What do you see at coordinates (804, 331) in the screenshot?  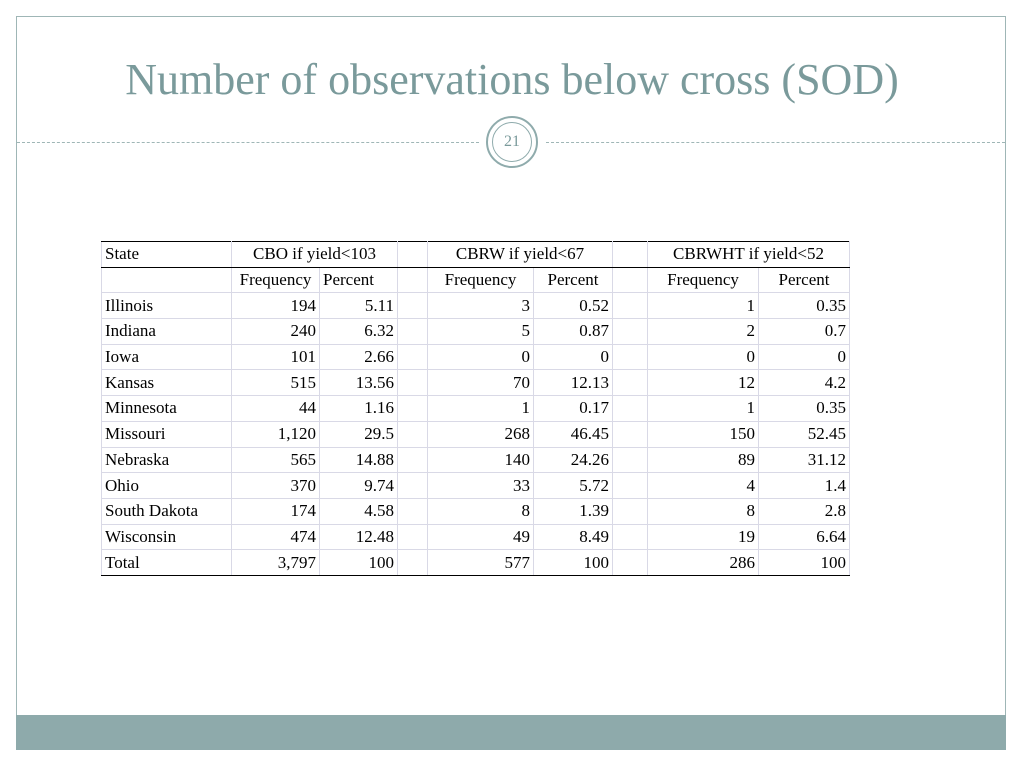 I see `cbrwht-percent-cell: 0.7` at bounding box center [804, 331].